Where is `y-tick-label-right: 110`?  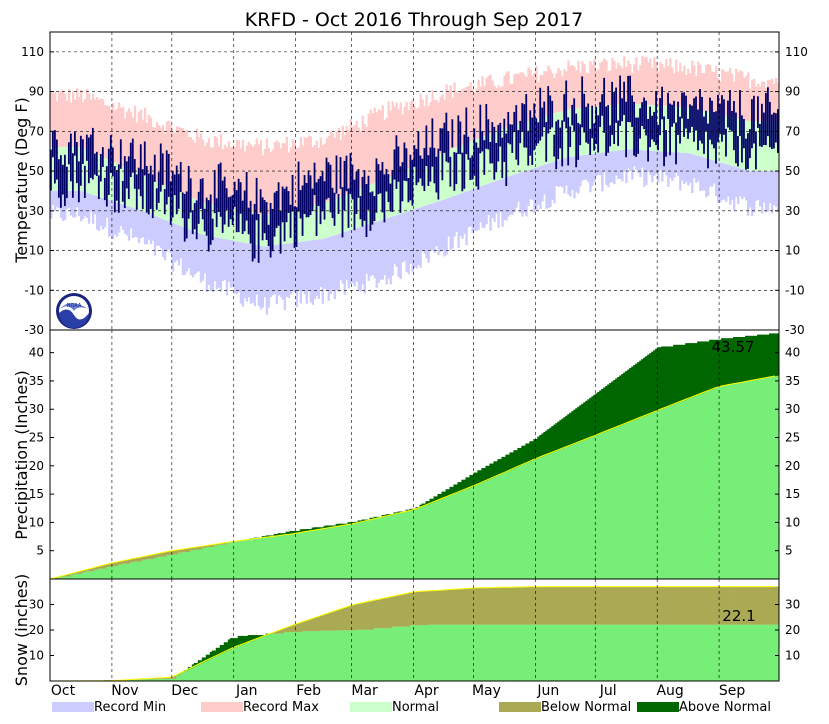 y-tick-label-right: 110 is located at coordinates (796, 52).